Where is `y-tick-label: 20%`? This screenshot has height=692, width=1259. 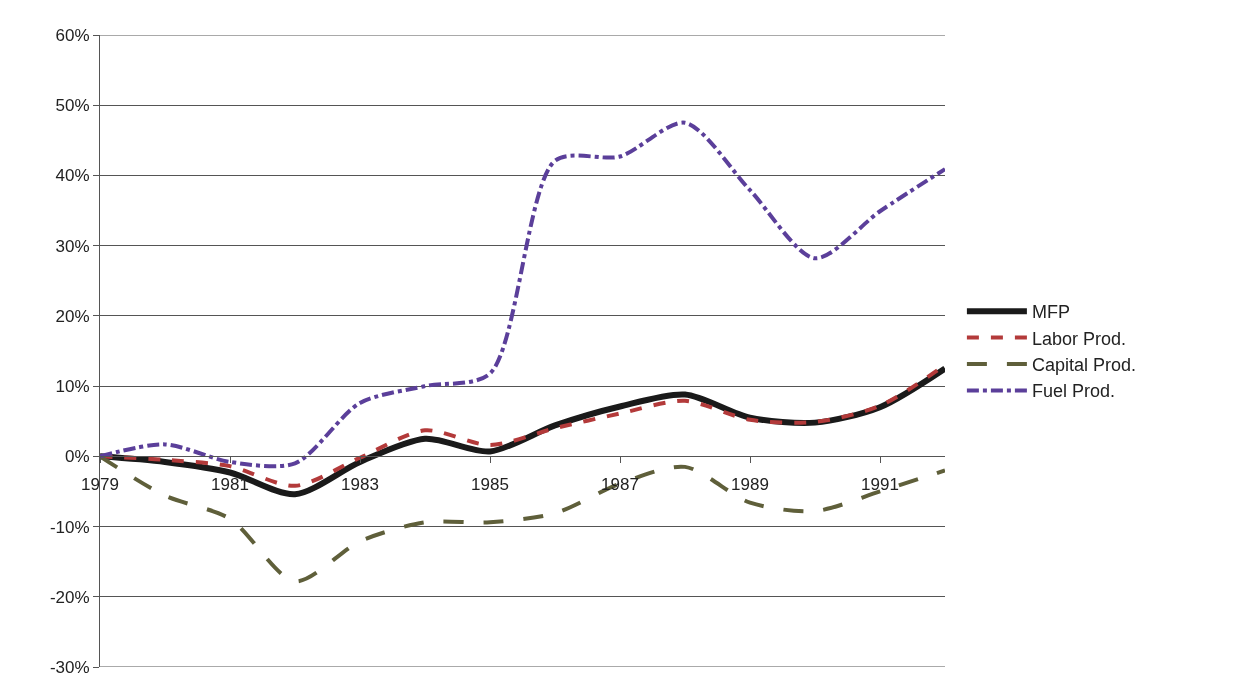
y-tick-label: 20% is located at coordinates (72, 316).